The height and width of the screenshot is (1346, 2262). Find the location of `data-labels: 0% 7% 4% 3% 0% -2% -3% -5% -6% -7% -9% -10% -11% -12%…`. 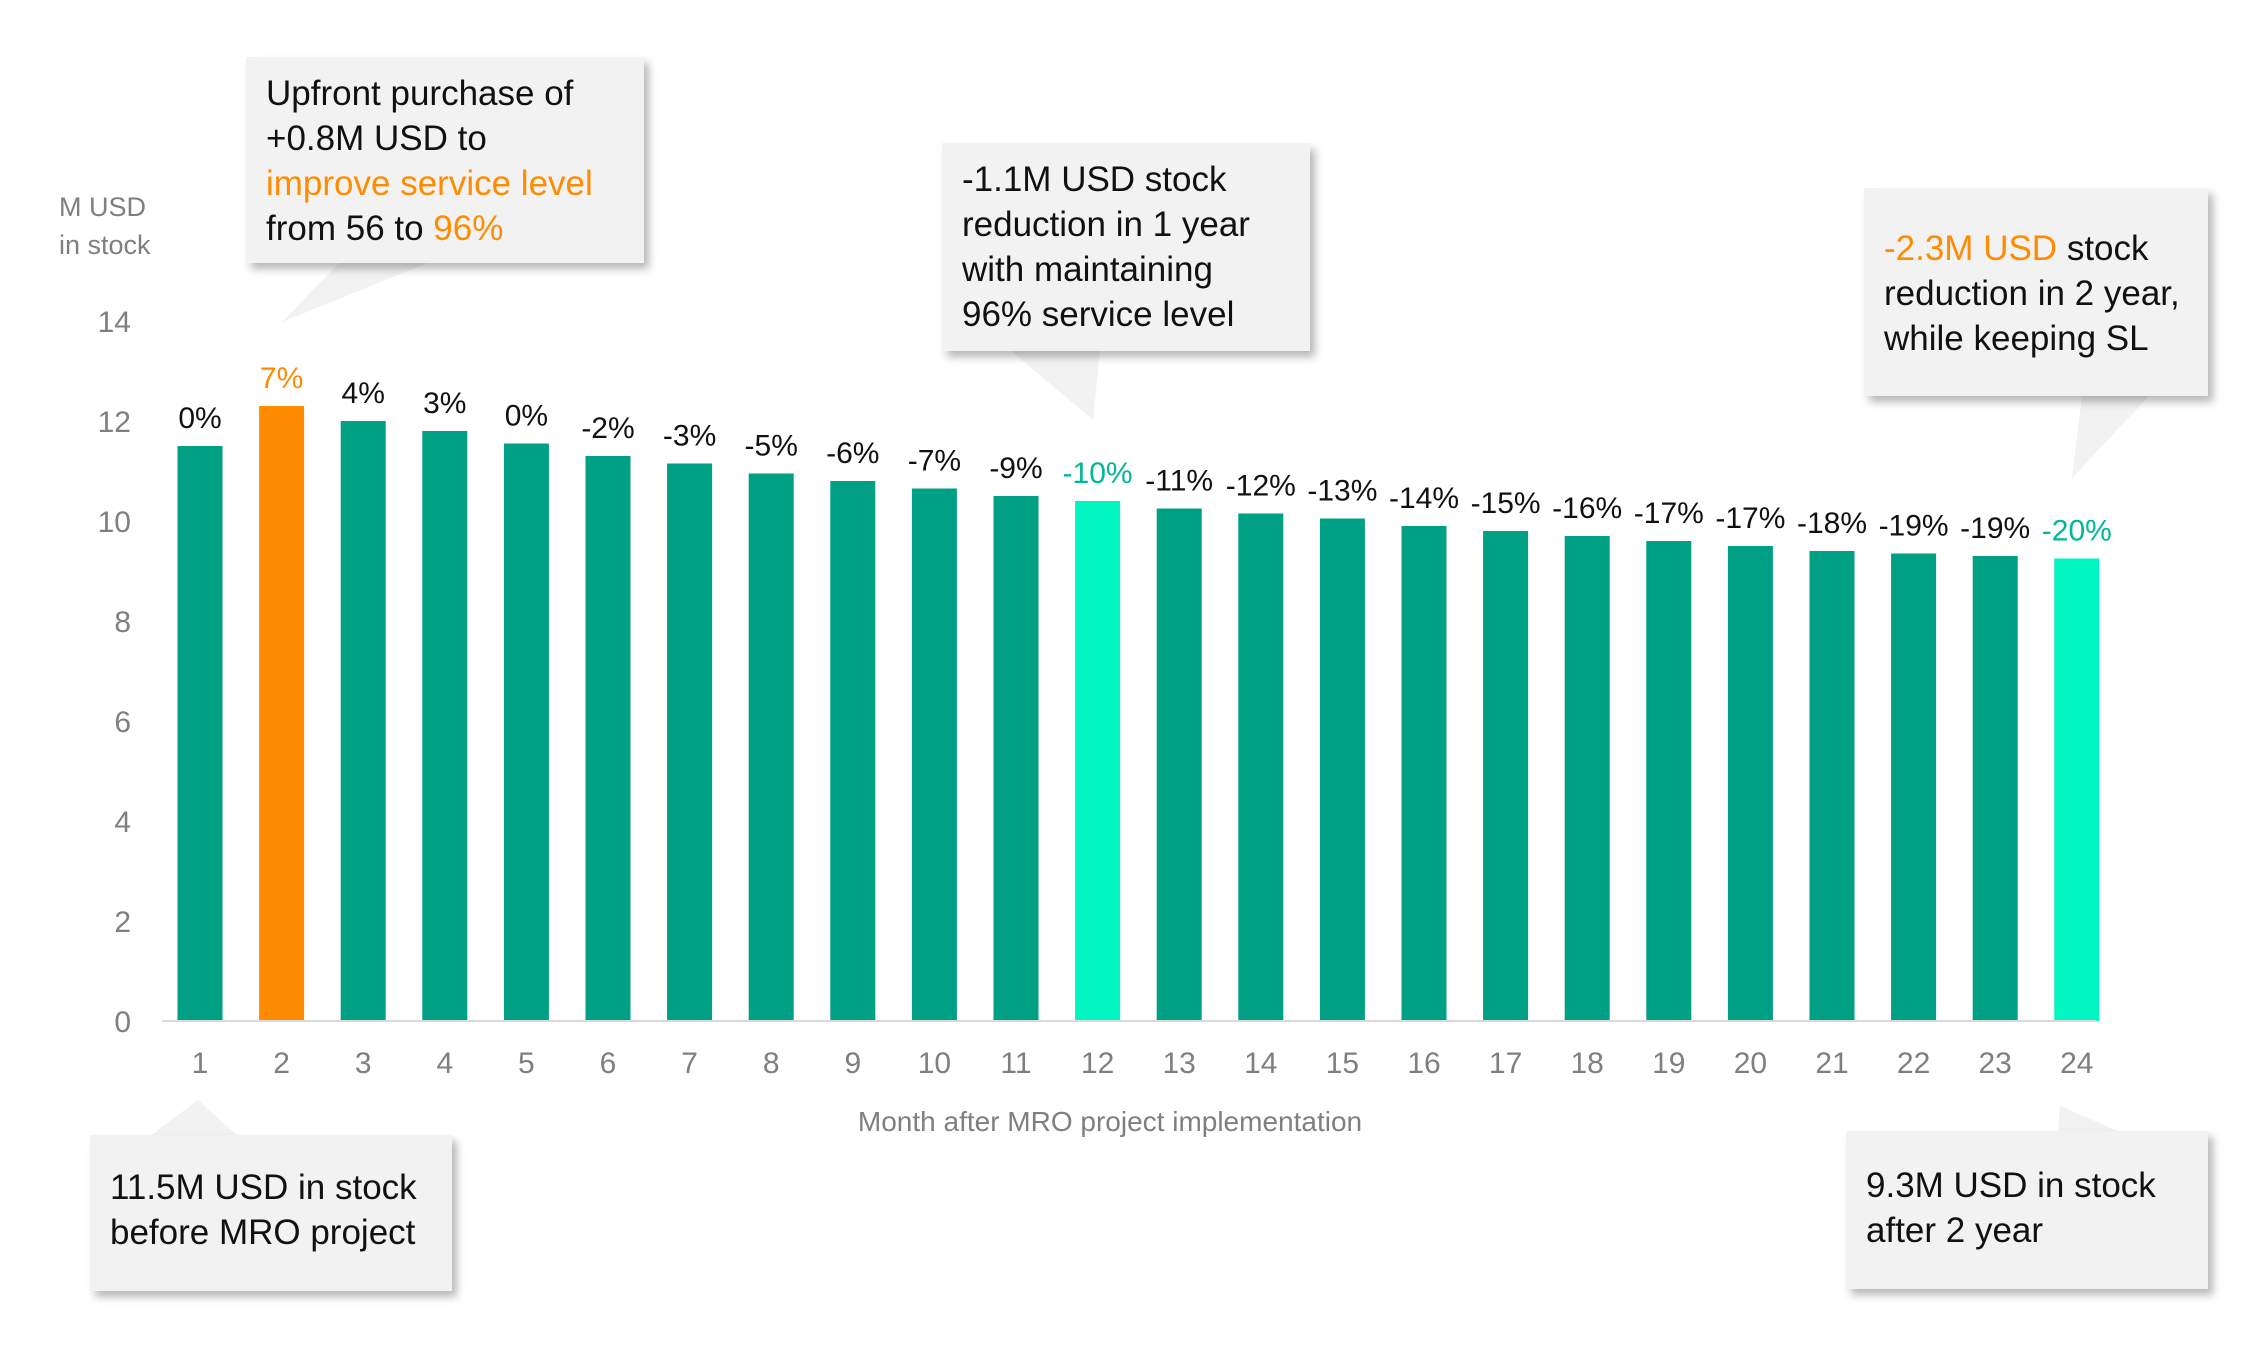

data-labels: 0% 7% 4% 3% 0% -2% -3% -5% -6% -7% -9% -10% -11% -12%… is located at coordinates (1145, 455).